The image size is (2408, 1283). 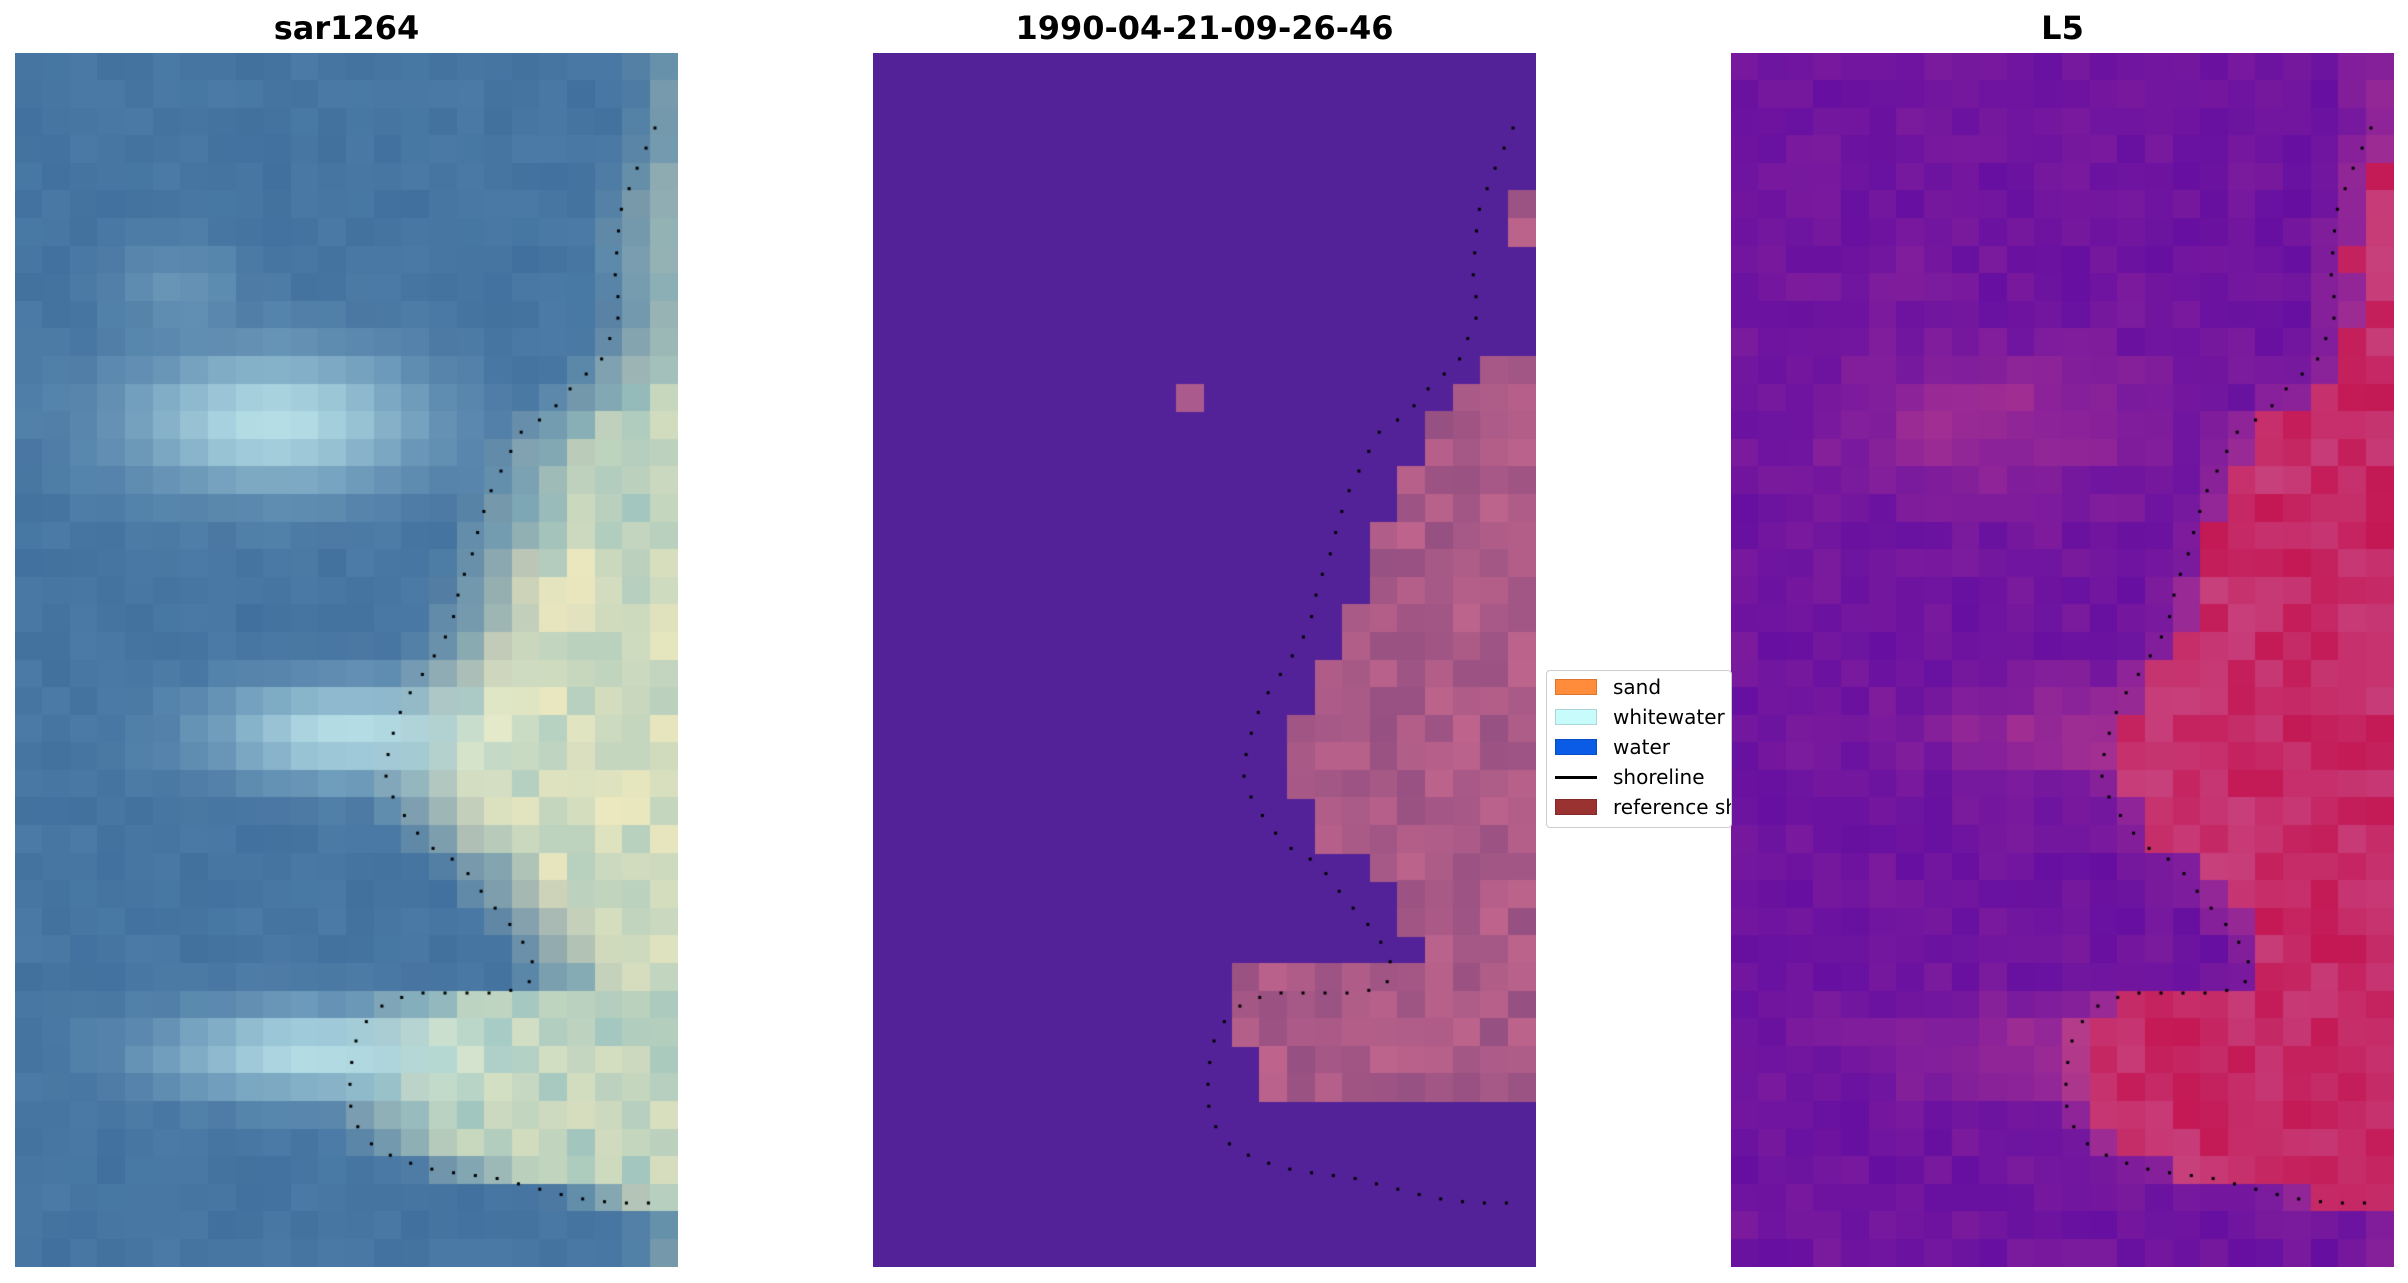 I want to click on legend-label-shoreline: shoreline, so click(x=1659, y=777).